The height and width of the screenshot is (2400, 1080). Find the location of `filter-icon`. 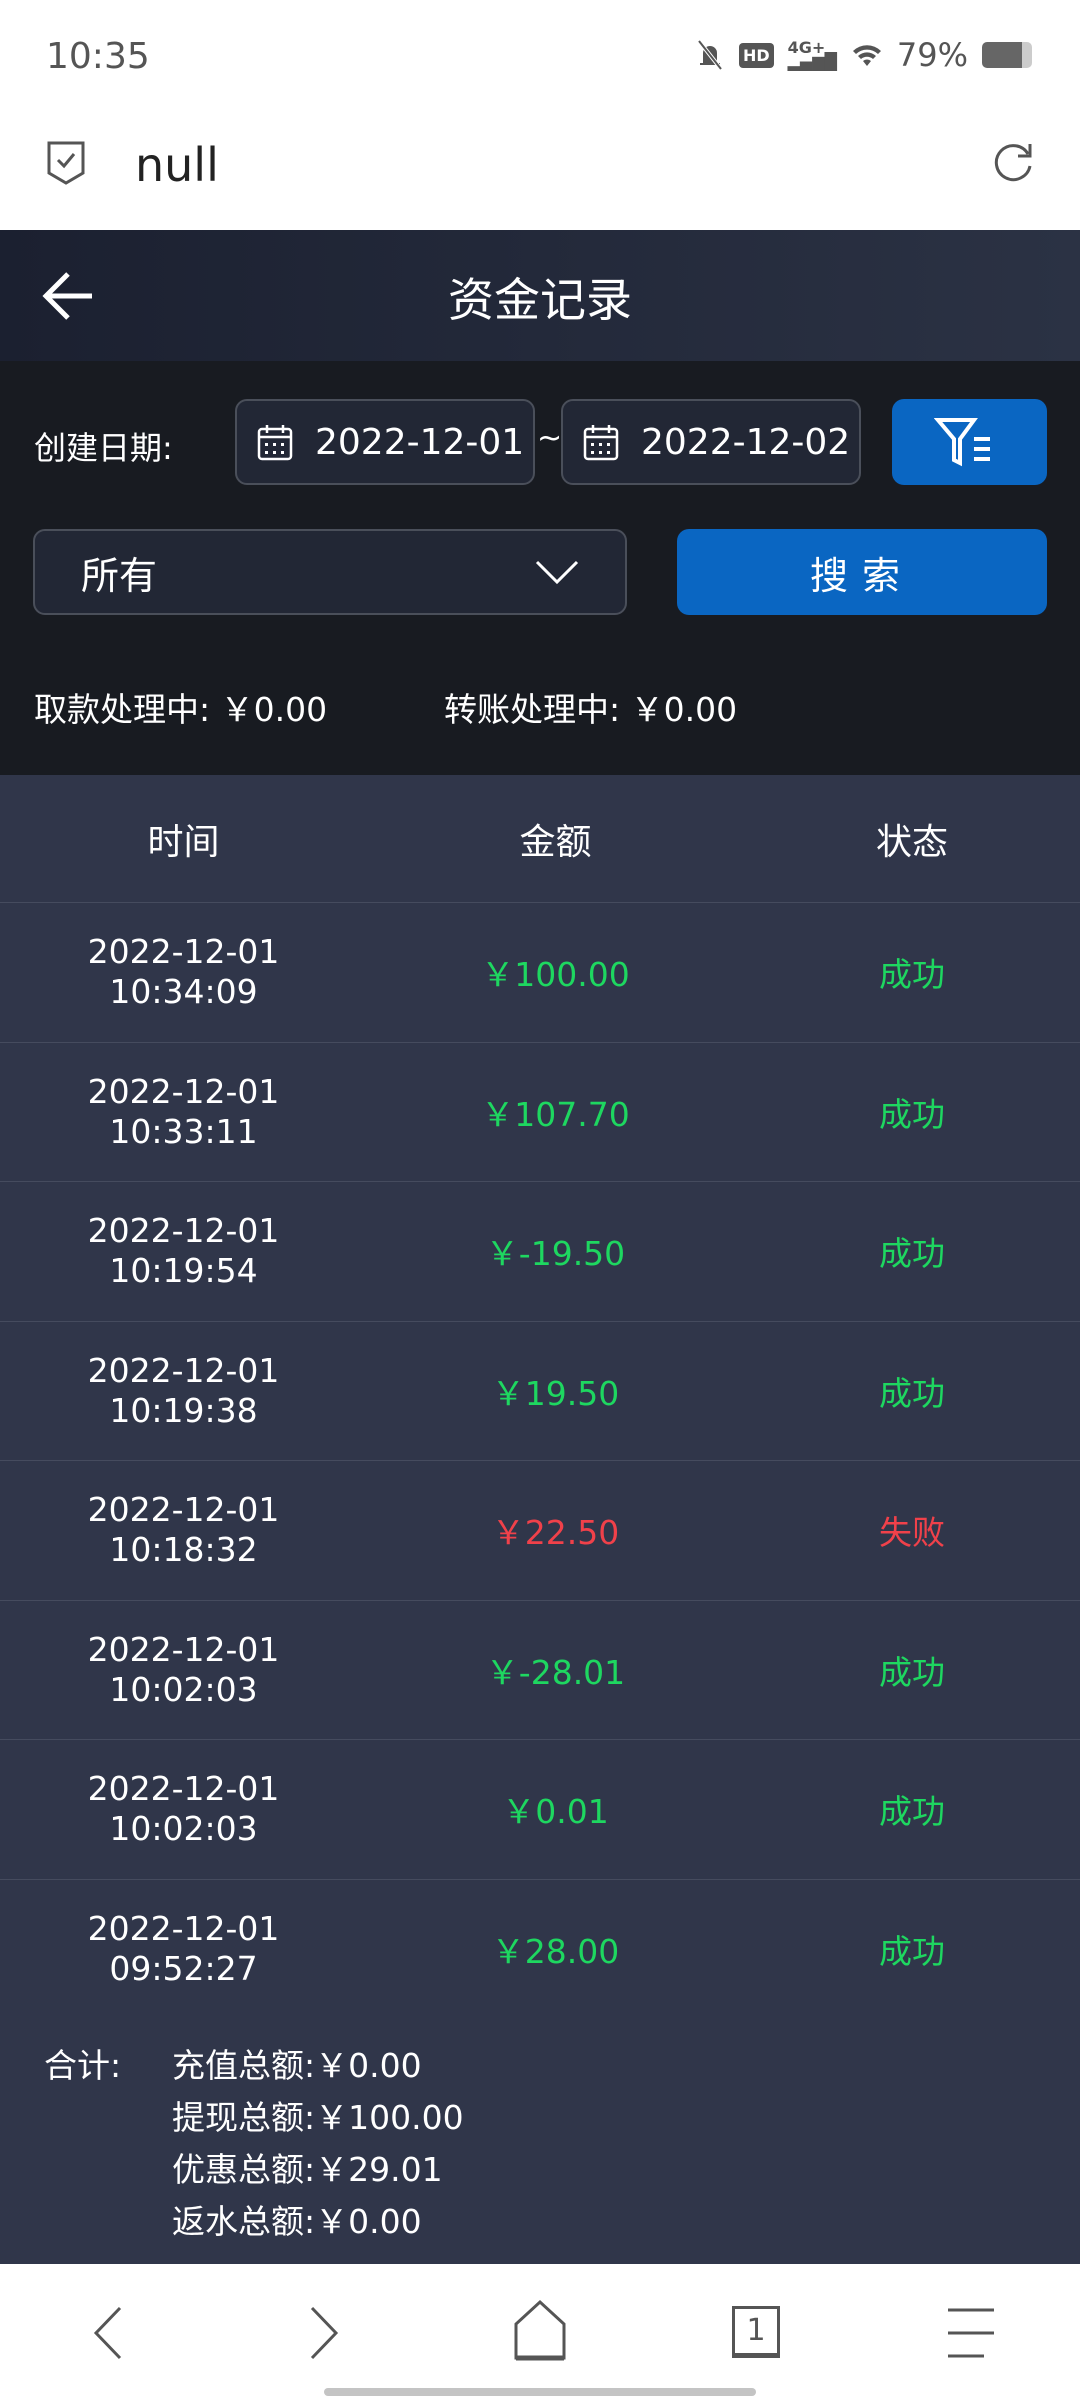

filter-icon is located at coordinates (961, 442).